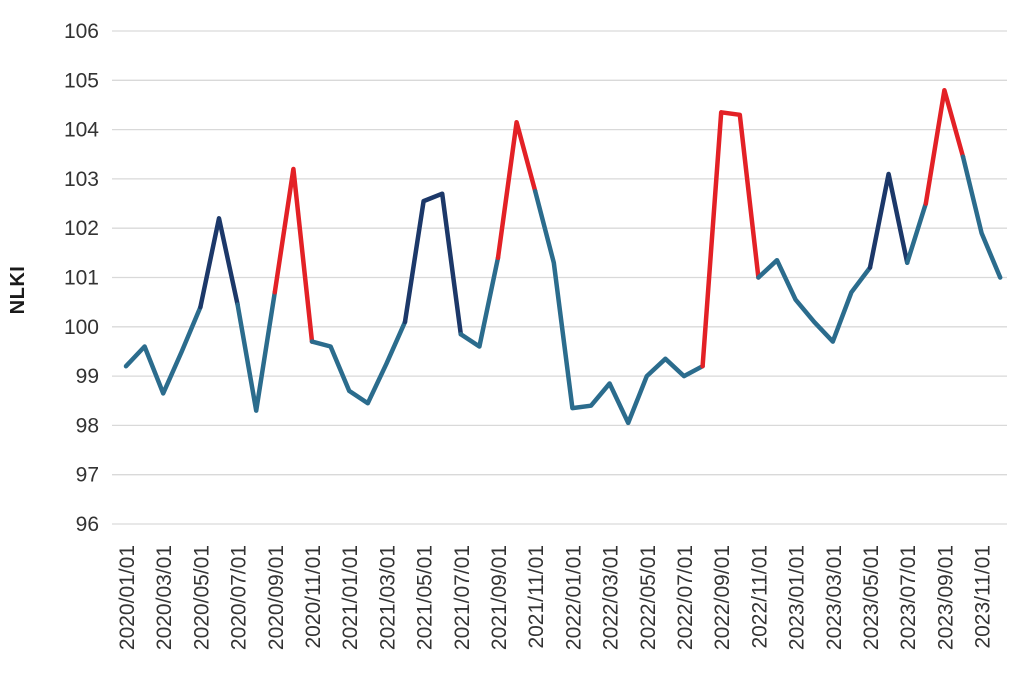 The height and width of the screenshot is (673, 1024). Describe the element at coordinates (18, 290) in the screenshot. I see `y-axis-title: NLKI` at that location.